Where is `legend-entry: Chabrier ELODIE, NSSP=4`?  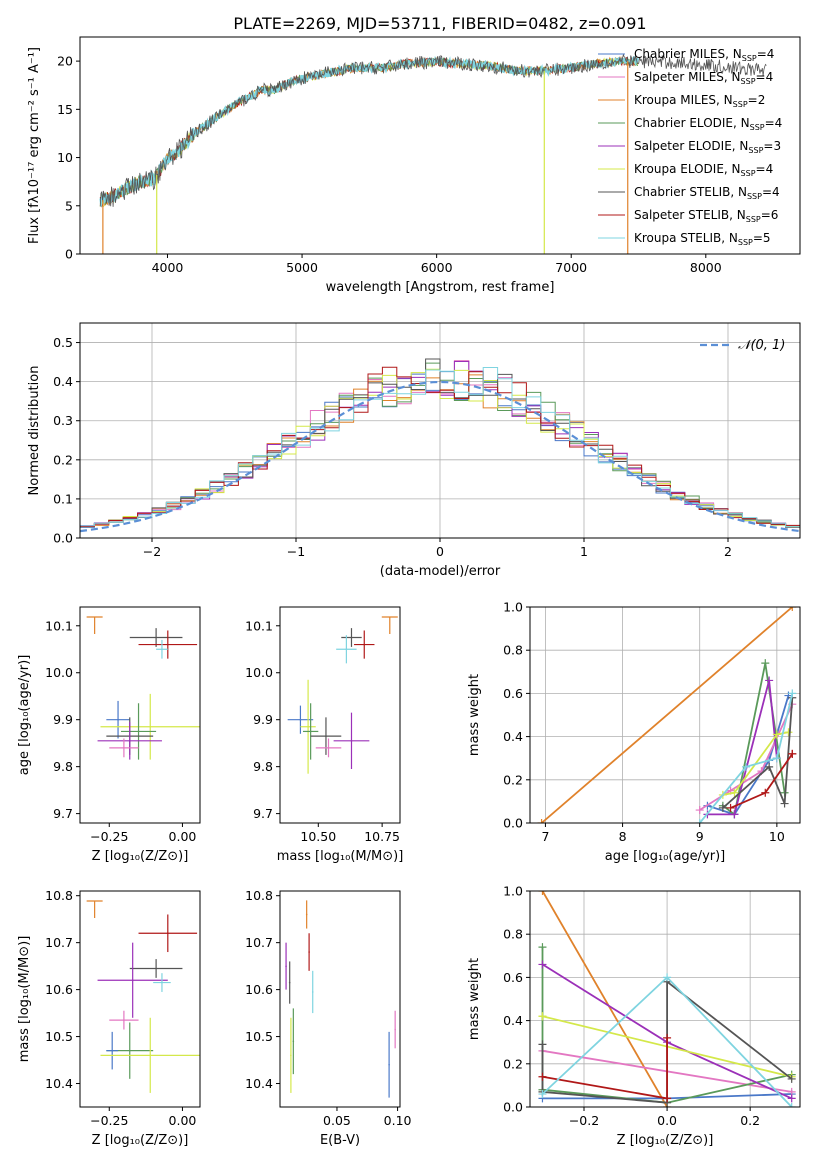
legend-entry: Chabrier ELODIE, NSSP=4 is located at coordinates (708, 124).